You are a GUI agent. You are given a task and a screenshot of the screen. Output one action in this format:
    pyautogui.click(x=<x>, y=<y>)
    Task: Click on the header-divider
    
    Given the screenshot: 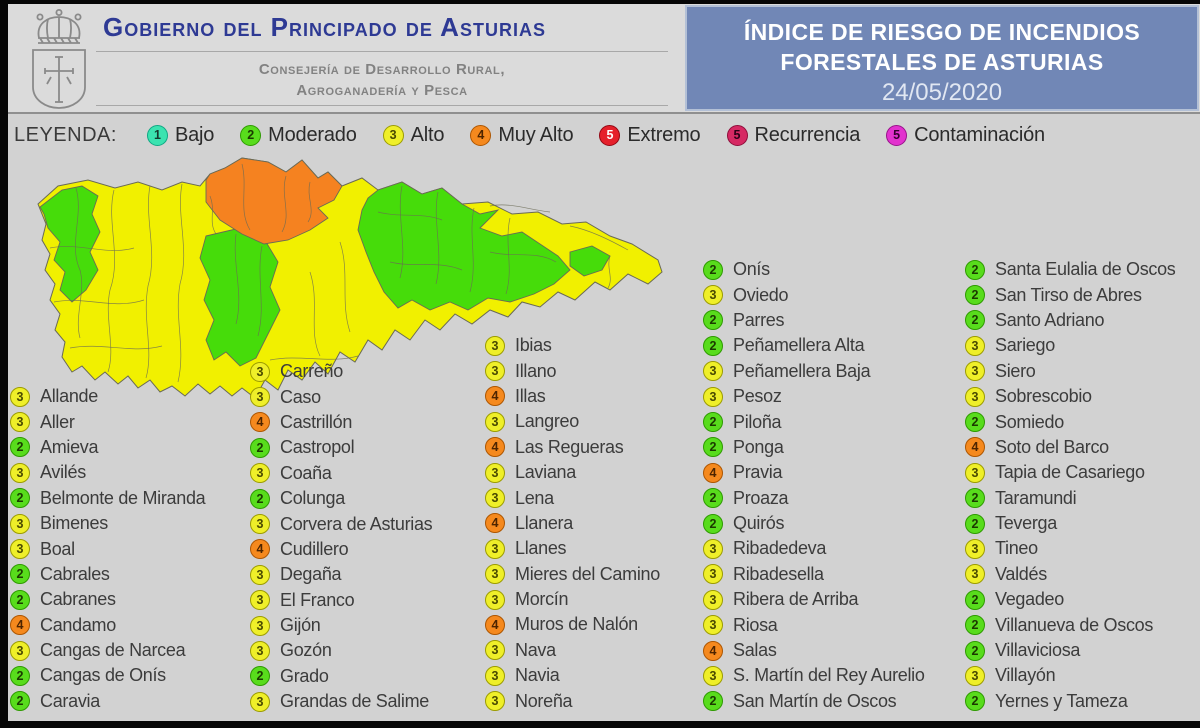 What is the action you would take?
    pyautogui.click(x=382, y=51)
    